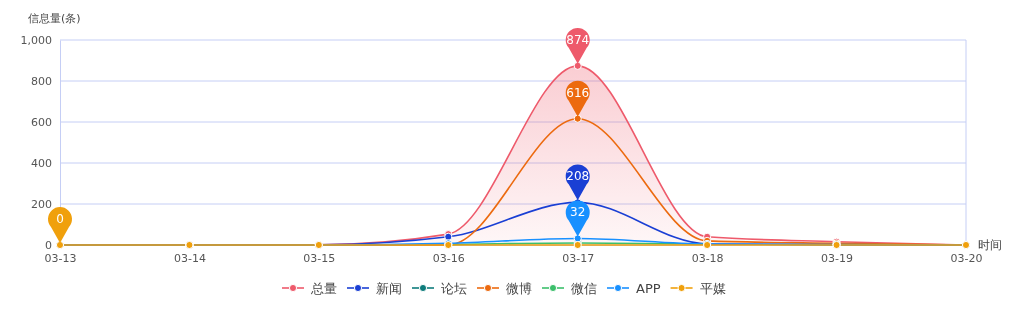 Image resolution: width=1024 pixels, height=325 pixels. Describe the element at coordinates (48, 246) in the screenshot. I see `y-tick-label: 0` at that location.